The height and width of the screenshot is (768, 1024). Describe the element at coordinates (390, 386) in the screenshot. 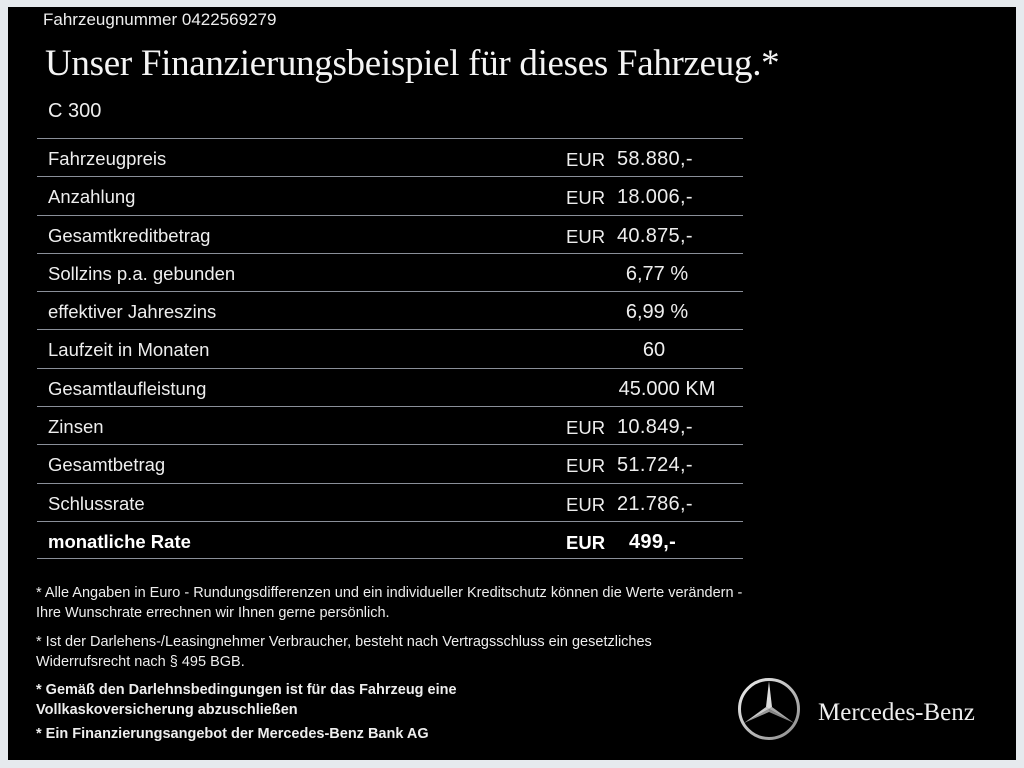

I see `table-row: Gesamtlaufleistung 45.000 KM` at that location.